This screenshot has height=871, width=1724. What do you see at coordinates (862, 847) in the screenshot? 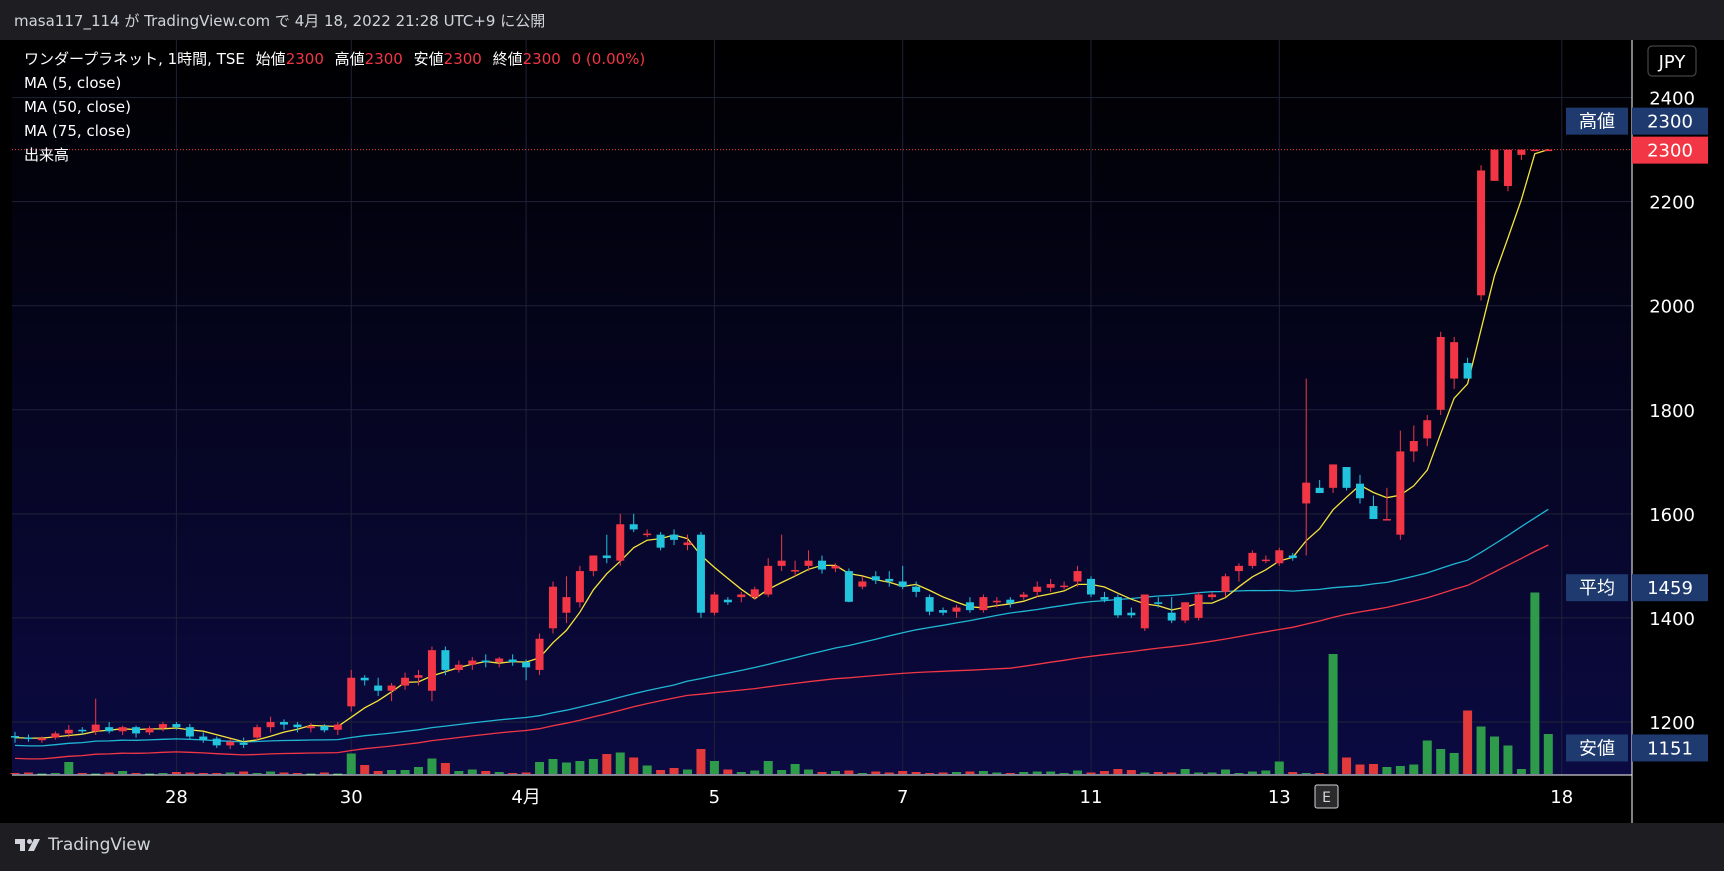
I see `footer-bar: TradingView` at bounding box center [862, 847].